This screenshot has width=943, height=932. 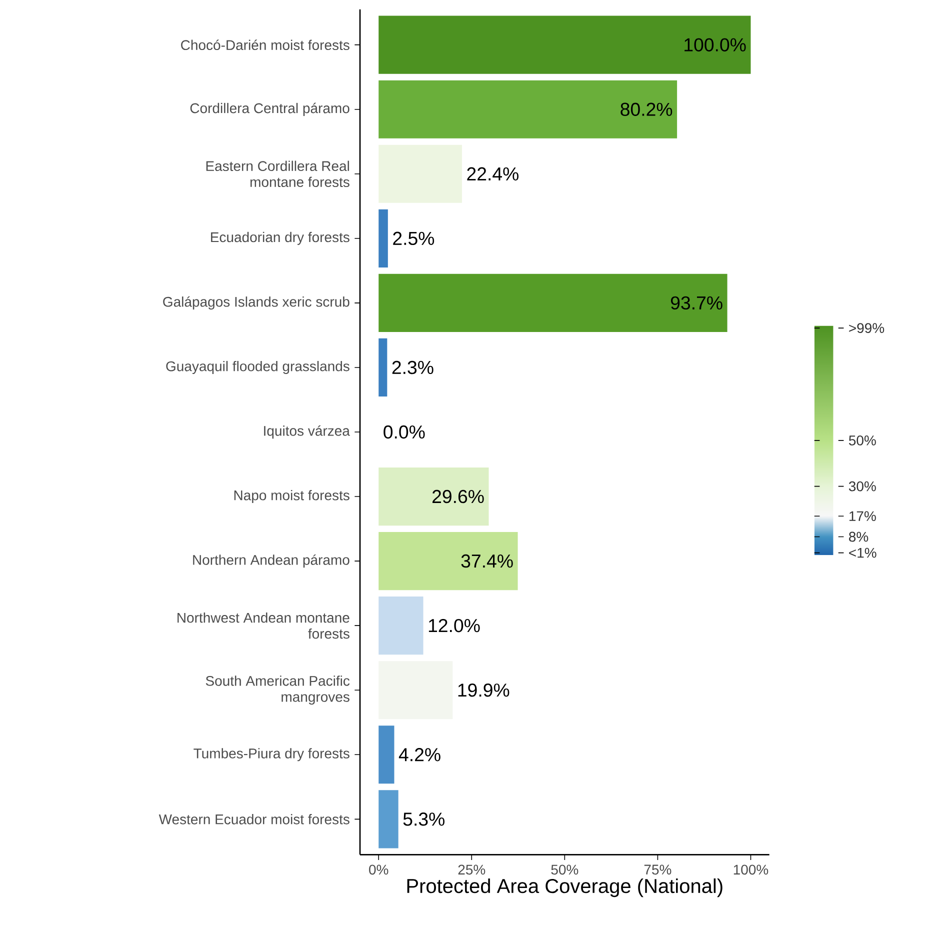 I want to click on y-tick-label: Cordillera Central páramo, so click(x=270, y=109).